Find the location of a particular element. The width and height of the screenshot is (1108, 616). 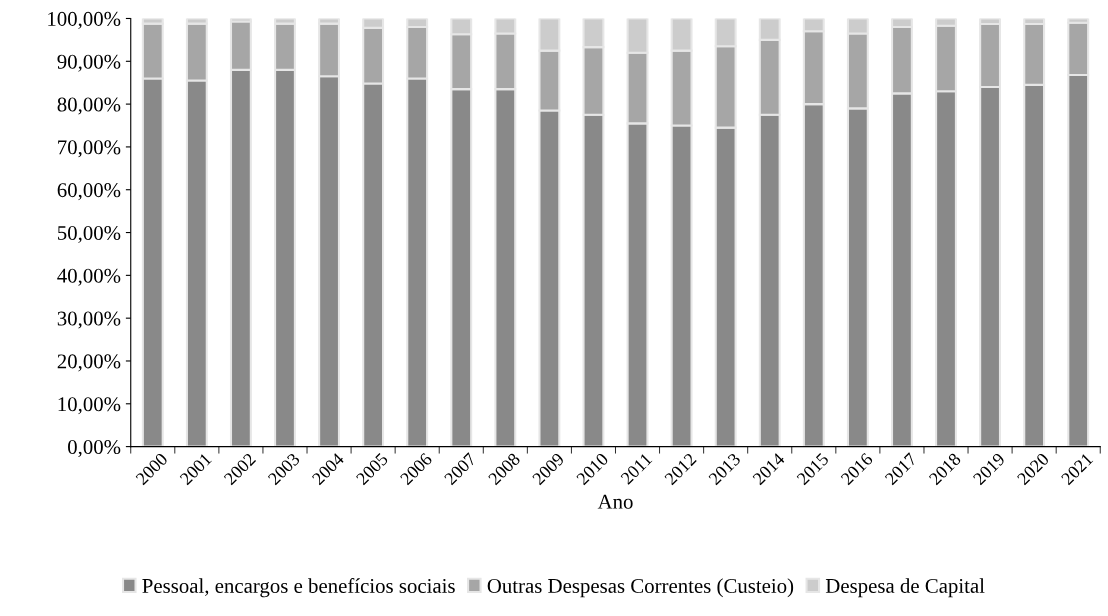

y-tick-label: 10,00% is located at coordinates (89, 406).